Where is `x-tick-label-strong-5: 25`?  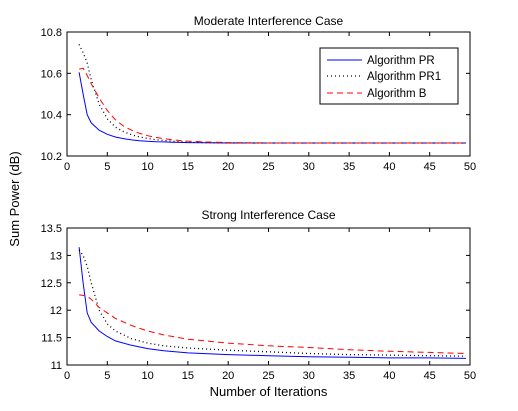 x-tick-label-strong-5: 25 is located at coordinates (268, 376).